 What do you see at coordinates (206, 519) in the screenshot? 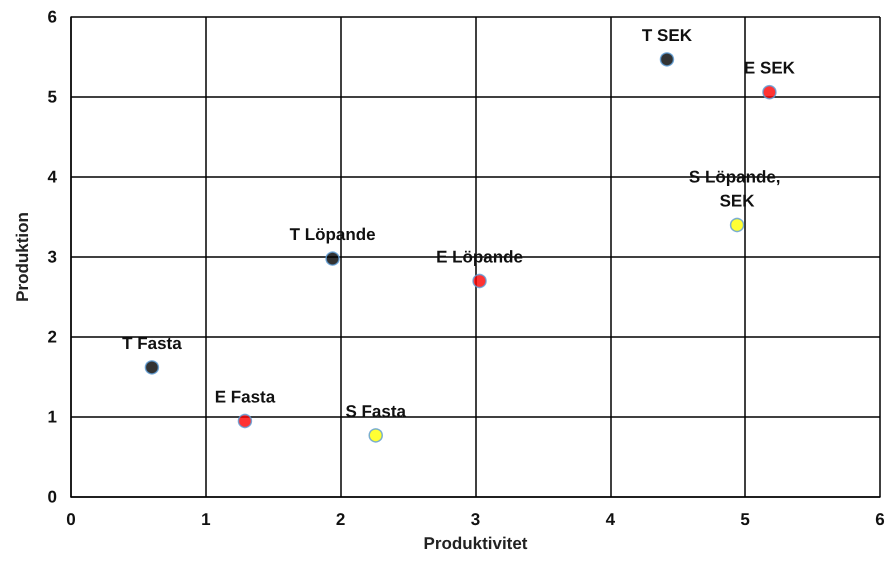
I see `x-tick-label: 1` at bounding box center [206, 519].